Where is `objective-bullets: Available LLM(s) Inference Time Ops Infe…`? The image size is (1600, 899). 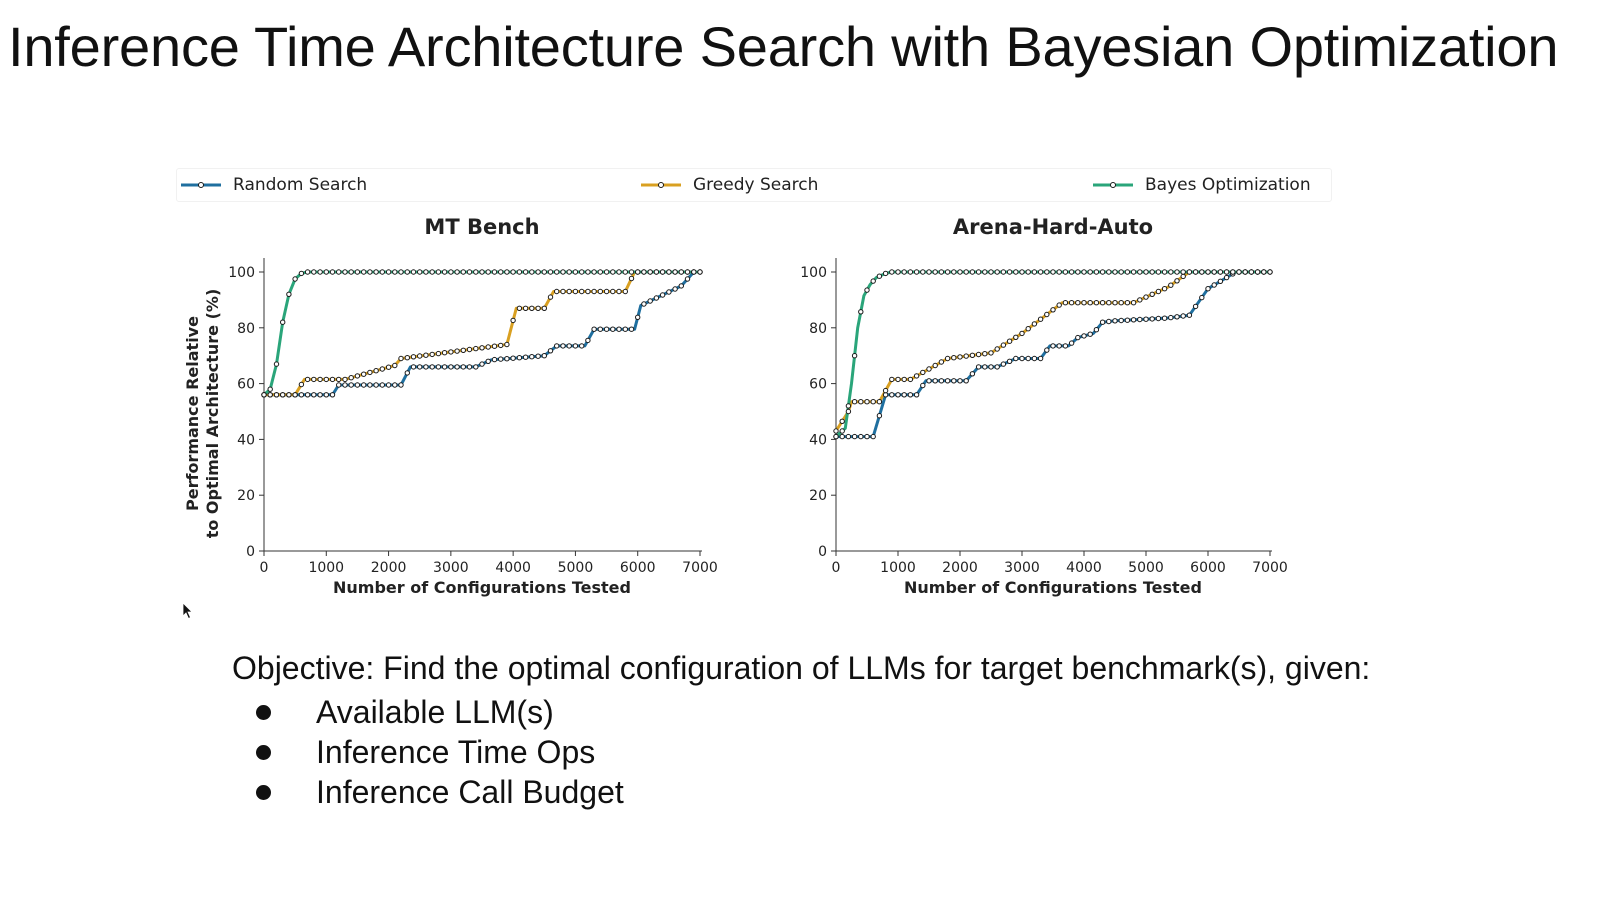
objective-bullets: Available LLM(s) Inference Time Ops Infe… is located at coordinates (437, 752).